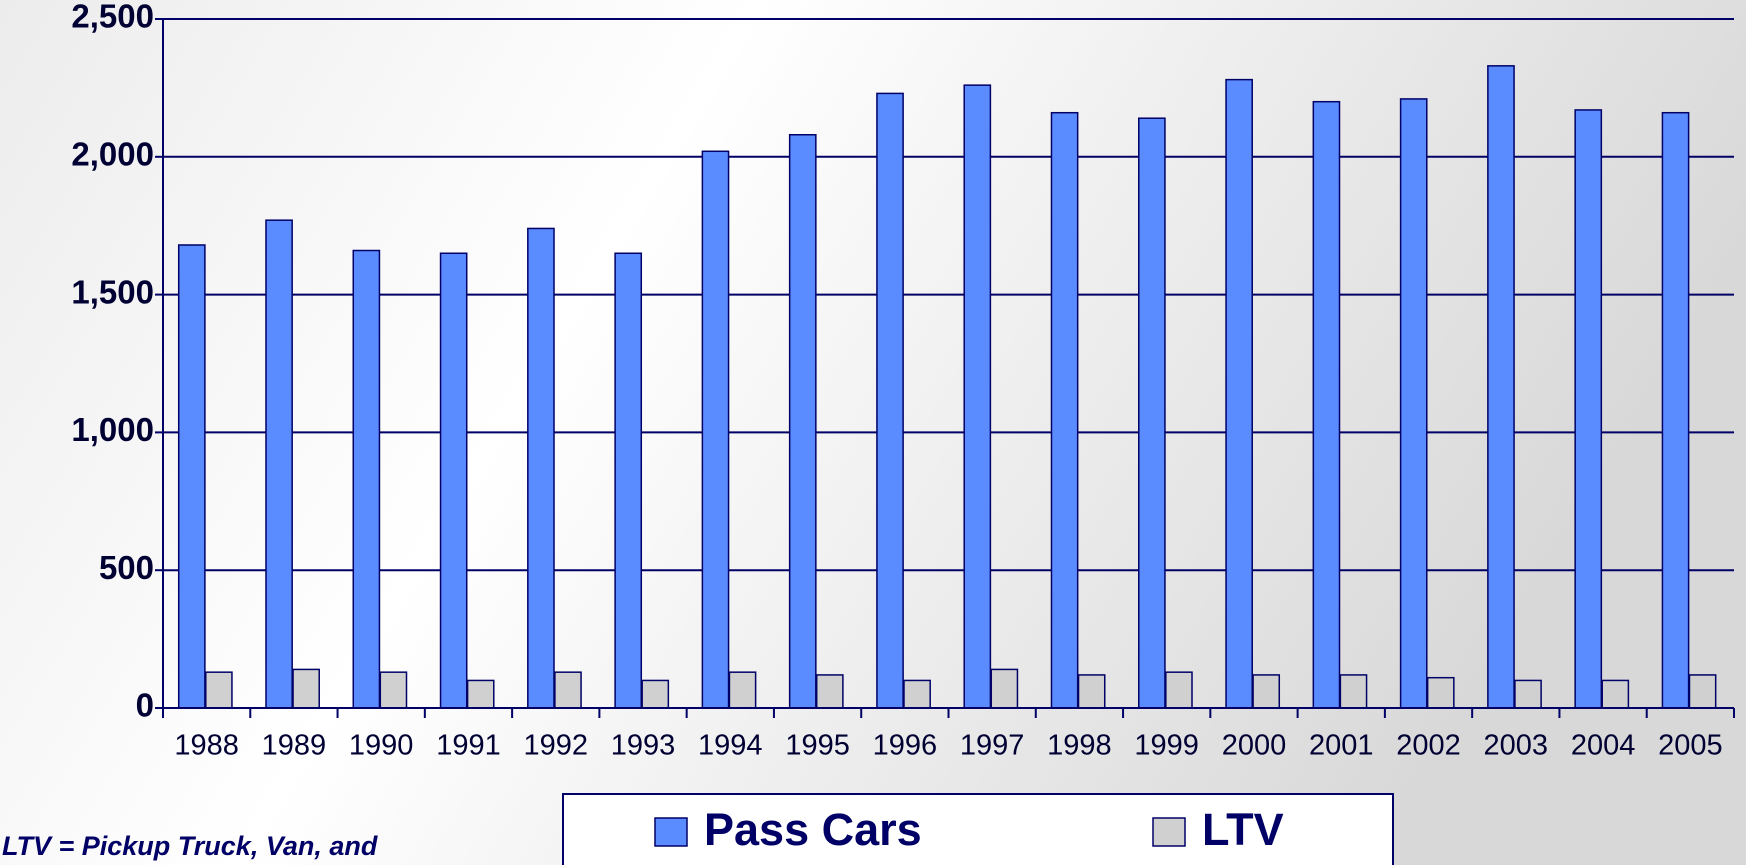  Describe the element at coordinates (381, 746) in the screenshot. I see `x-tick-label: 1990` at that location.